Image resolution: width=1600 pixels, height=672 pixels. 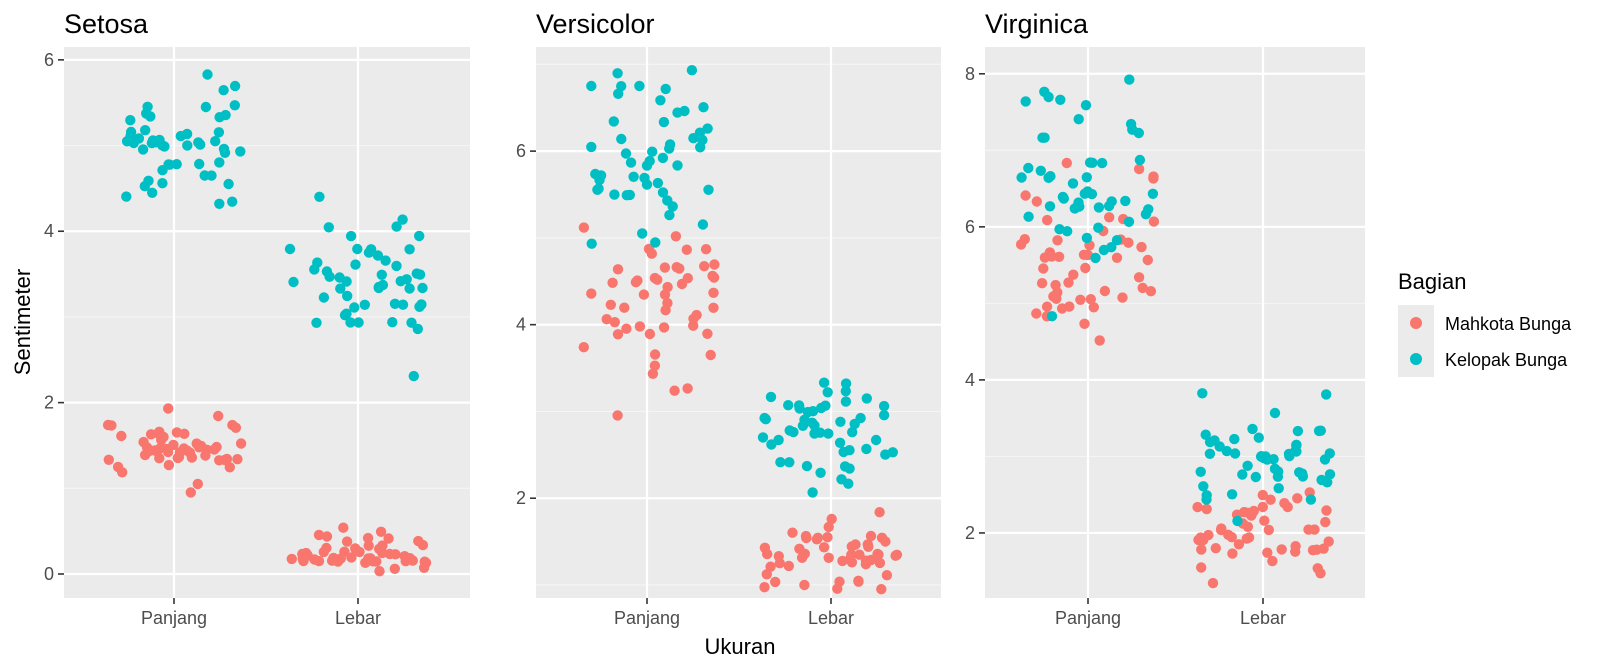 What do you see at coordinates (261, 613) in the screenshot?
I see `x-axis: Panjang Lebar` at bounding box center [261, 613].